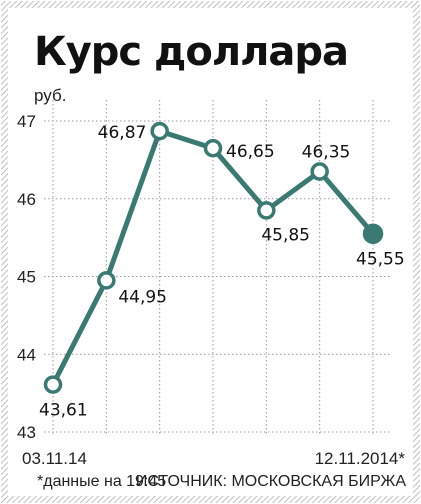 This screenshot has width=421, height=504. Describe the element at coordinates (250, 152) in the screenshot. I see `data-label: 46,65` at that location.